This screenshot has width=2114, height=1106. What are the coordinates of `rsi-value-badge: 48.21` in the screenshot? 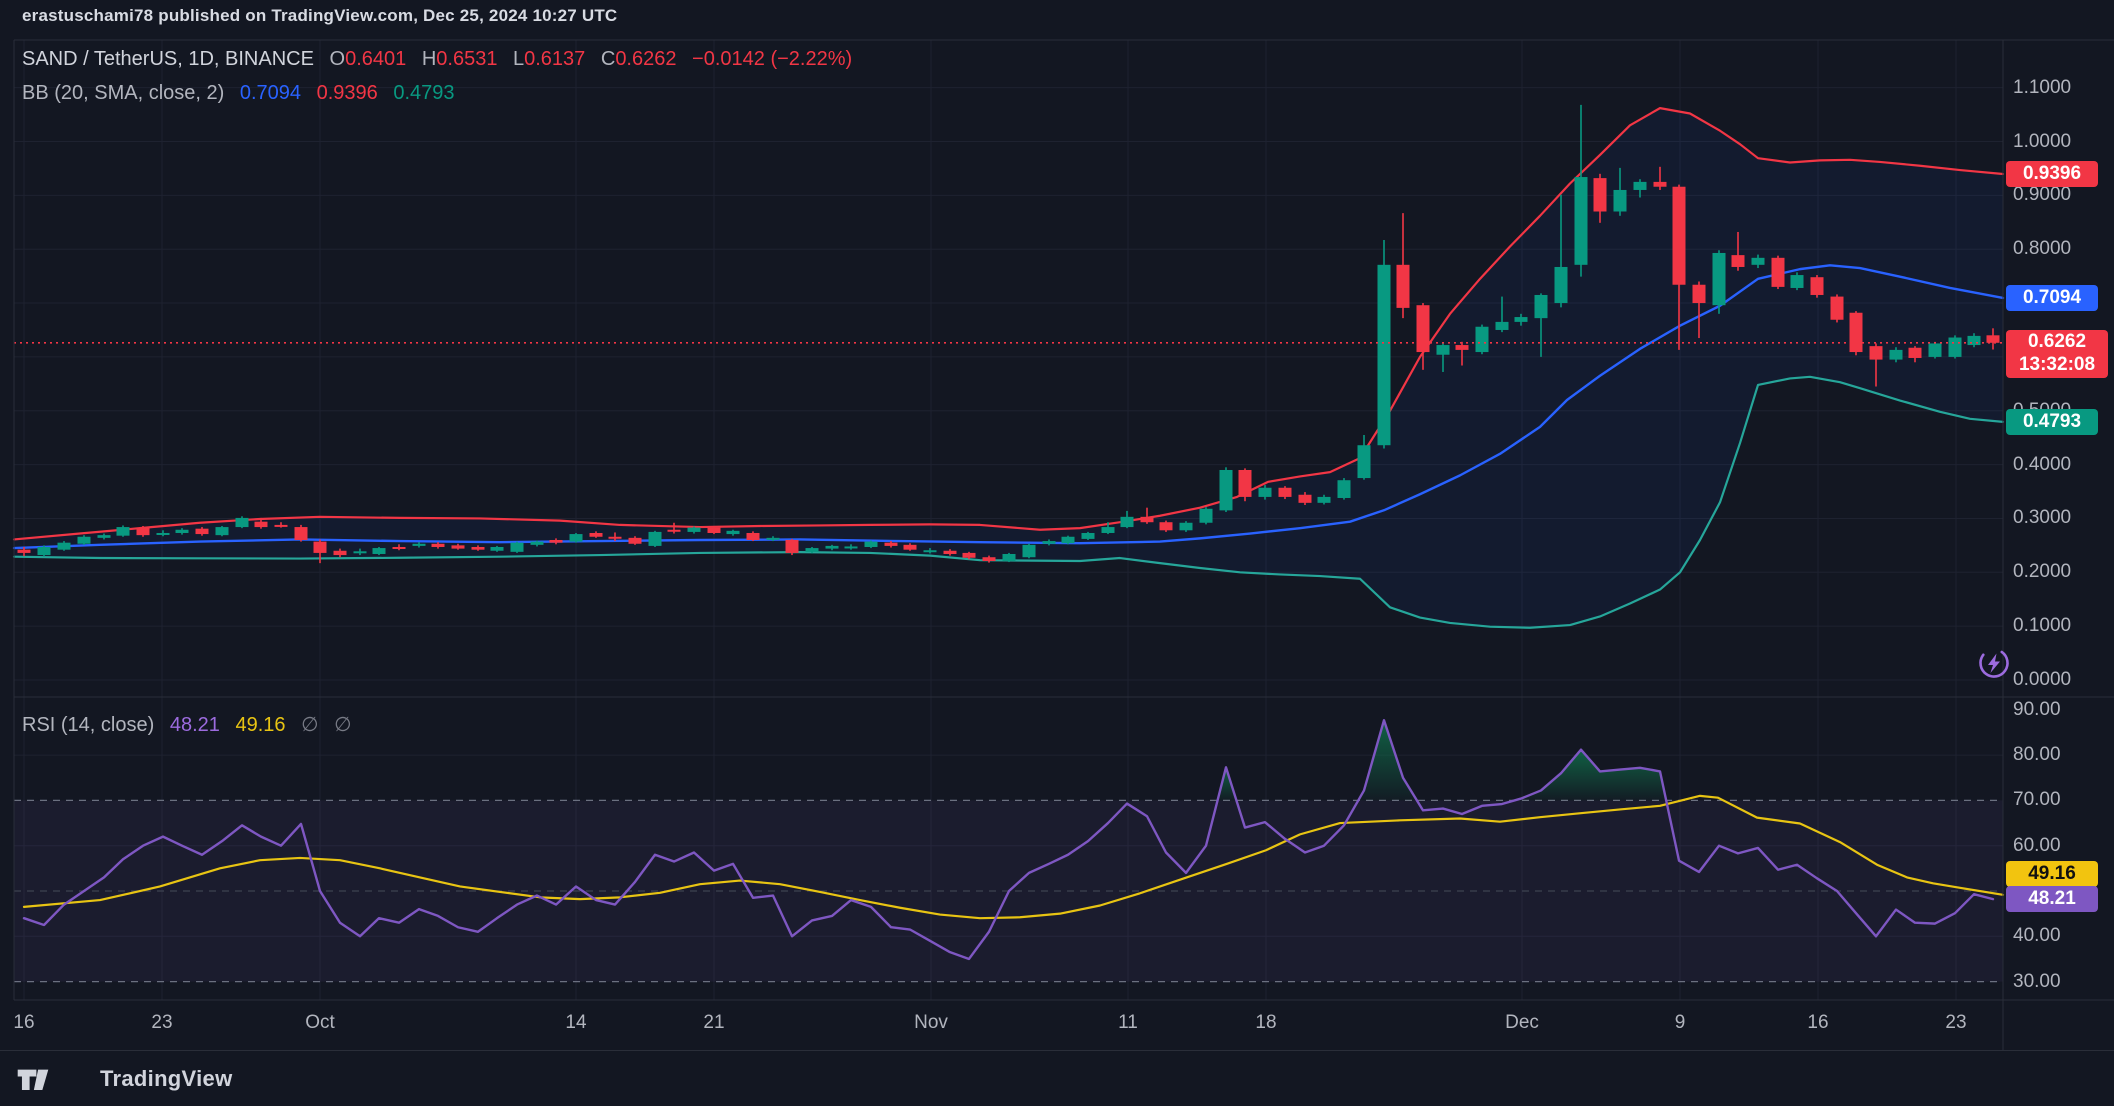 It's located at (2052, 899).